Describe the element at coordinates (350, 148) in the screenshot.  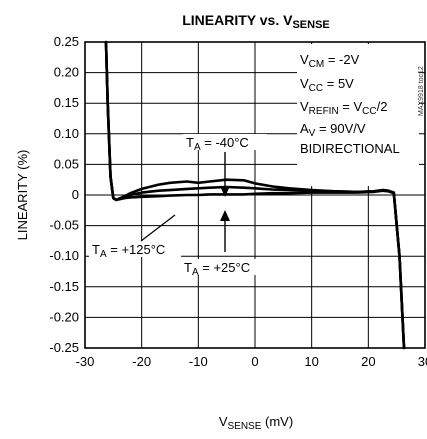
I see `cond-mode: BIDIRECTIONAL` at that location.